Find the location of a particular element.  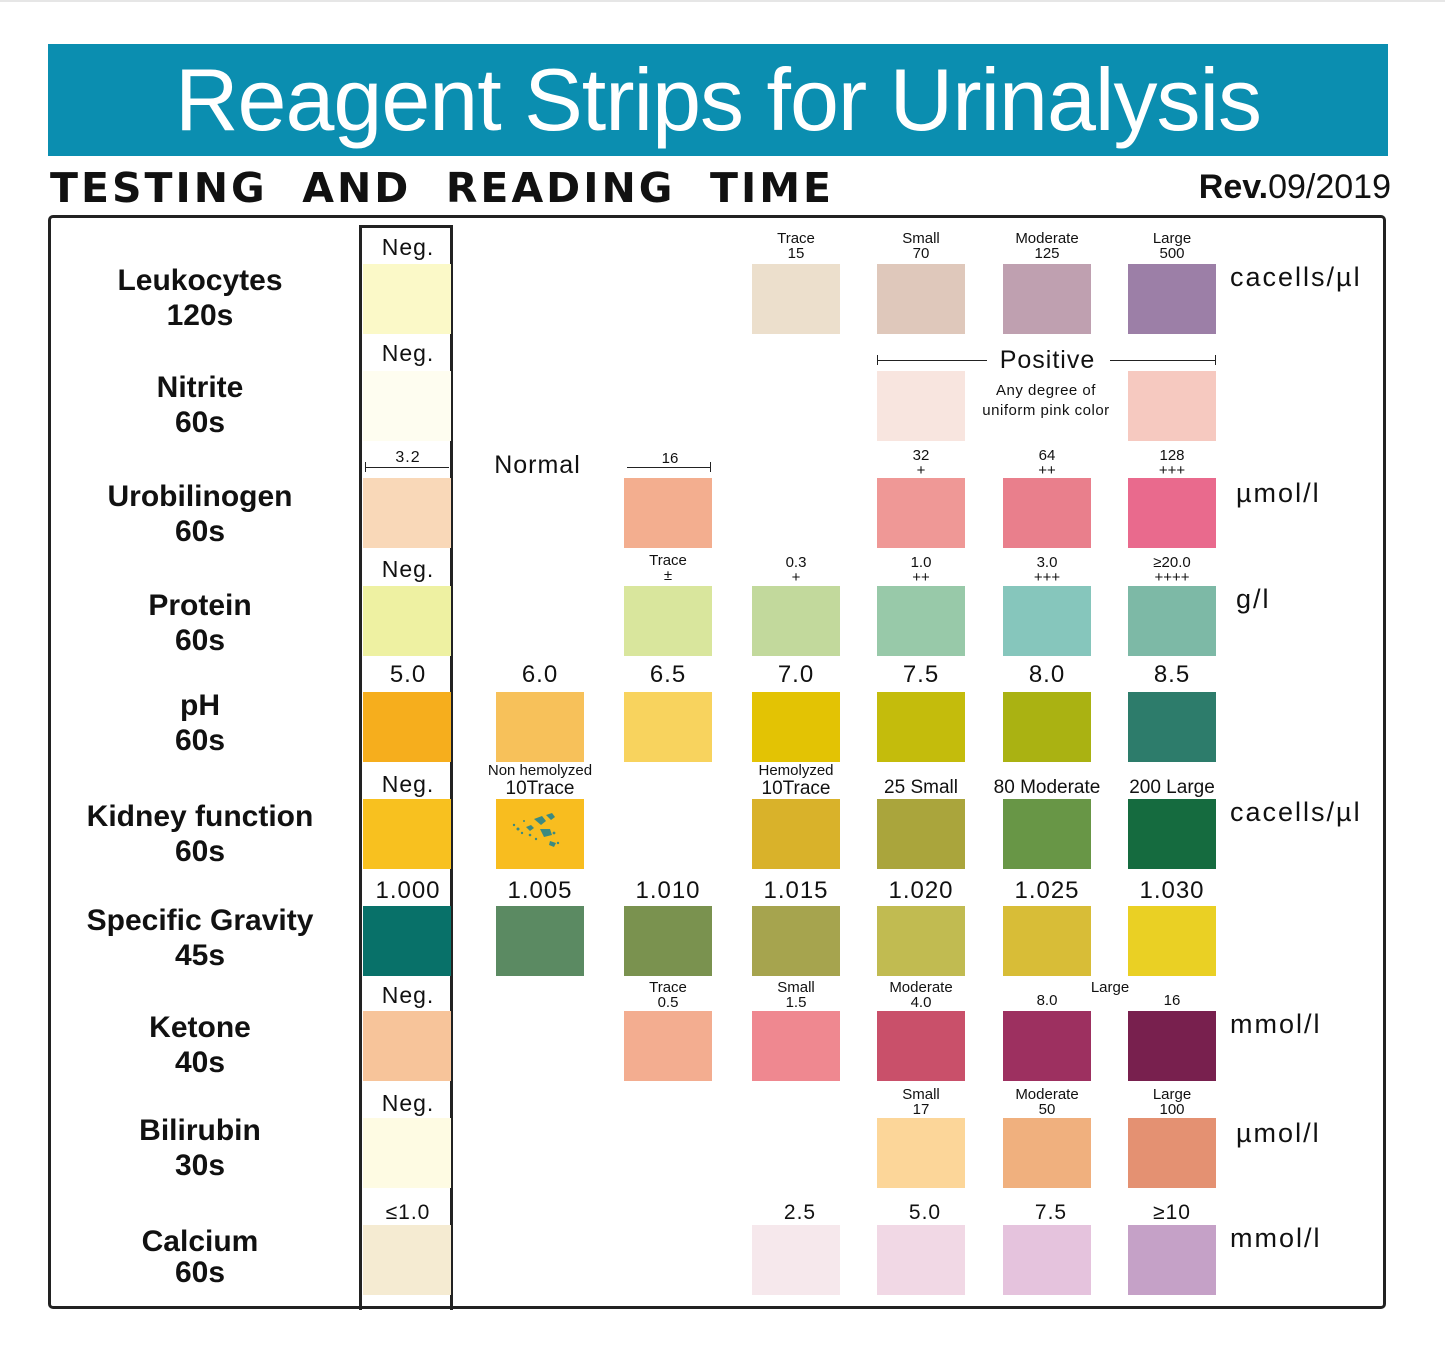

urobilinogen-normal-label: Normal is located at coordinates (537, 465).